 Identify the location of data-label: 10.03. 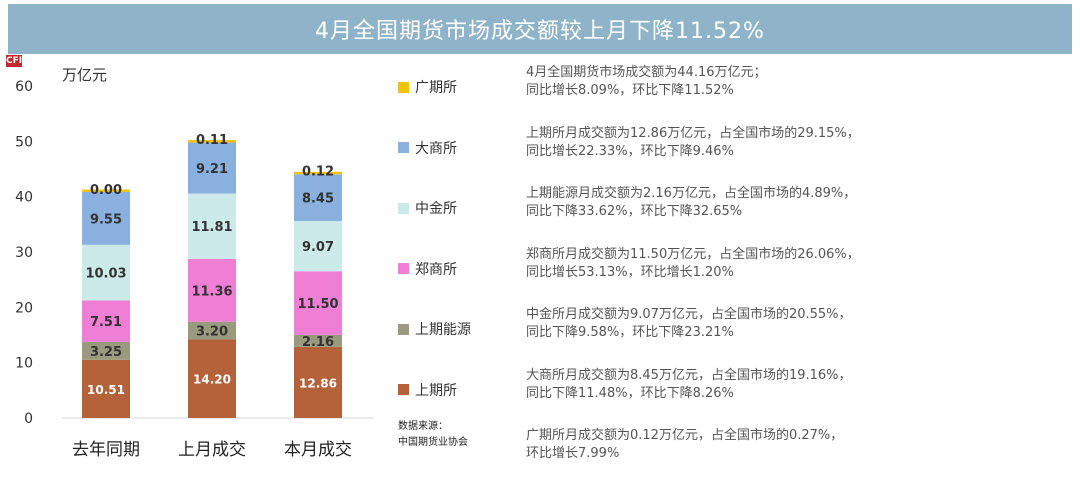
(105, 274).